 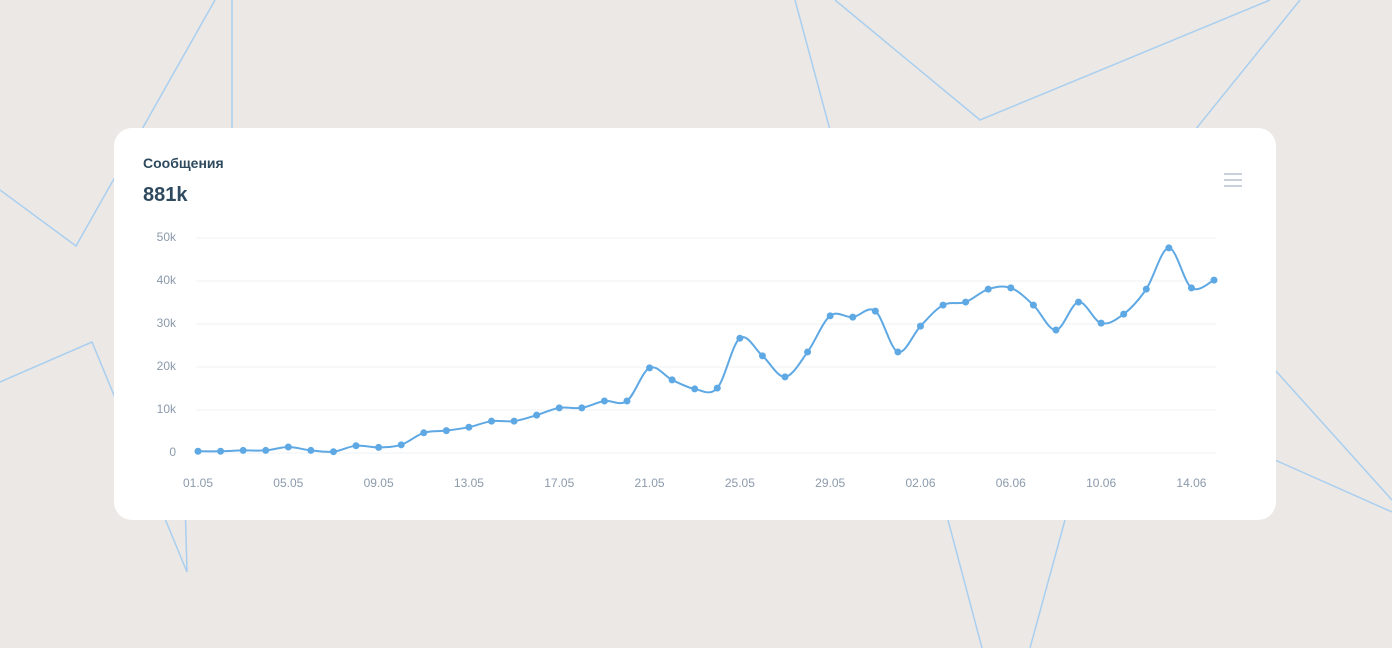 What do you see at coordinates (183, 163) in the screenshot?
I see `chart-title: Сообщения` at bounding box center [183, 163].